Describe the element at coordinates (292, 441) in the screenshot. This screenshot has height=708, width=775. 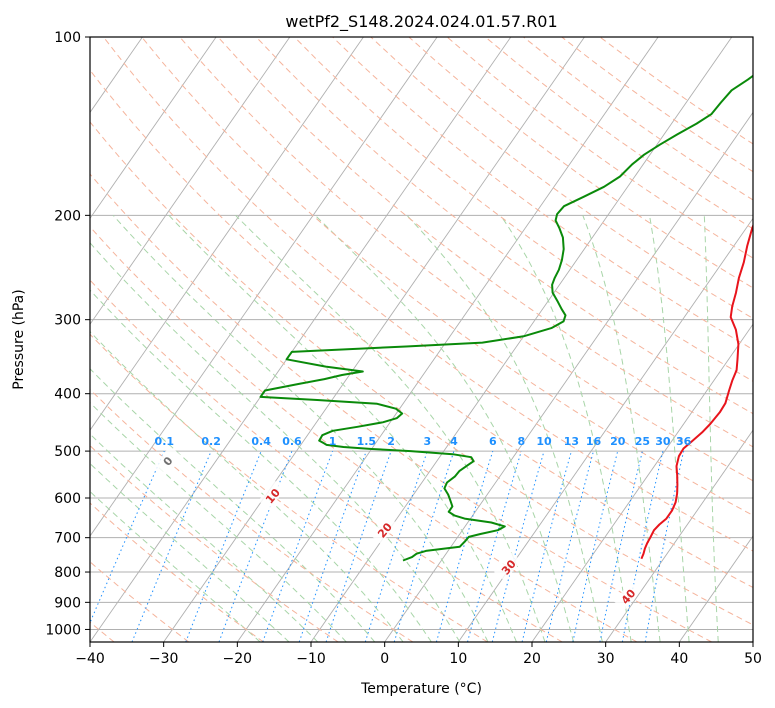
I see `mixing-ratio-label: 0.6` at that location.